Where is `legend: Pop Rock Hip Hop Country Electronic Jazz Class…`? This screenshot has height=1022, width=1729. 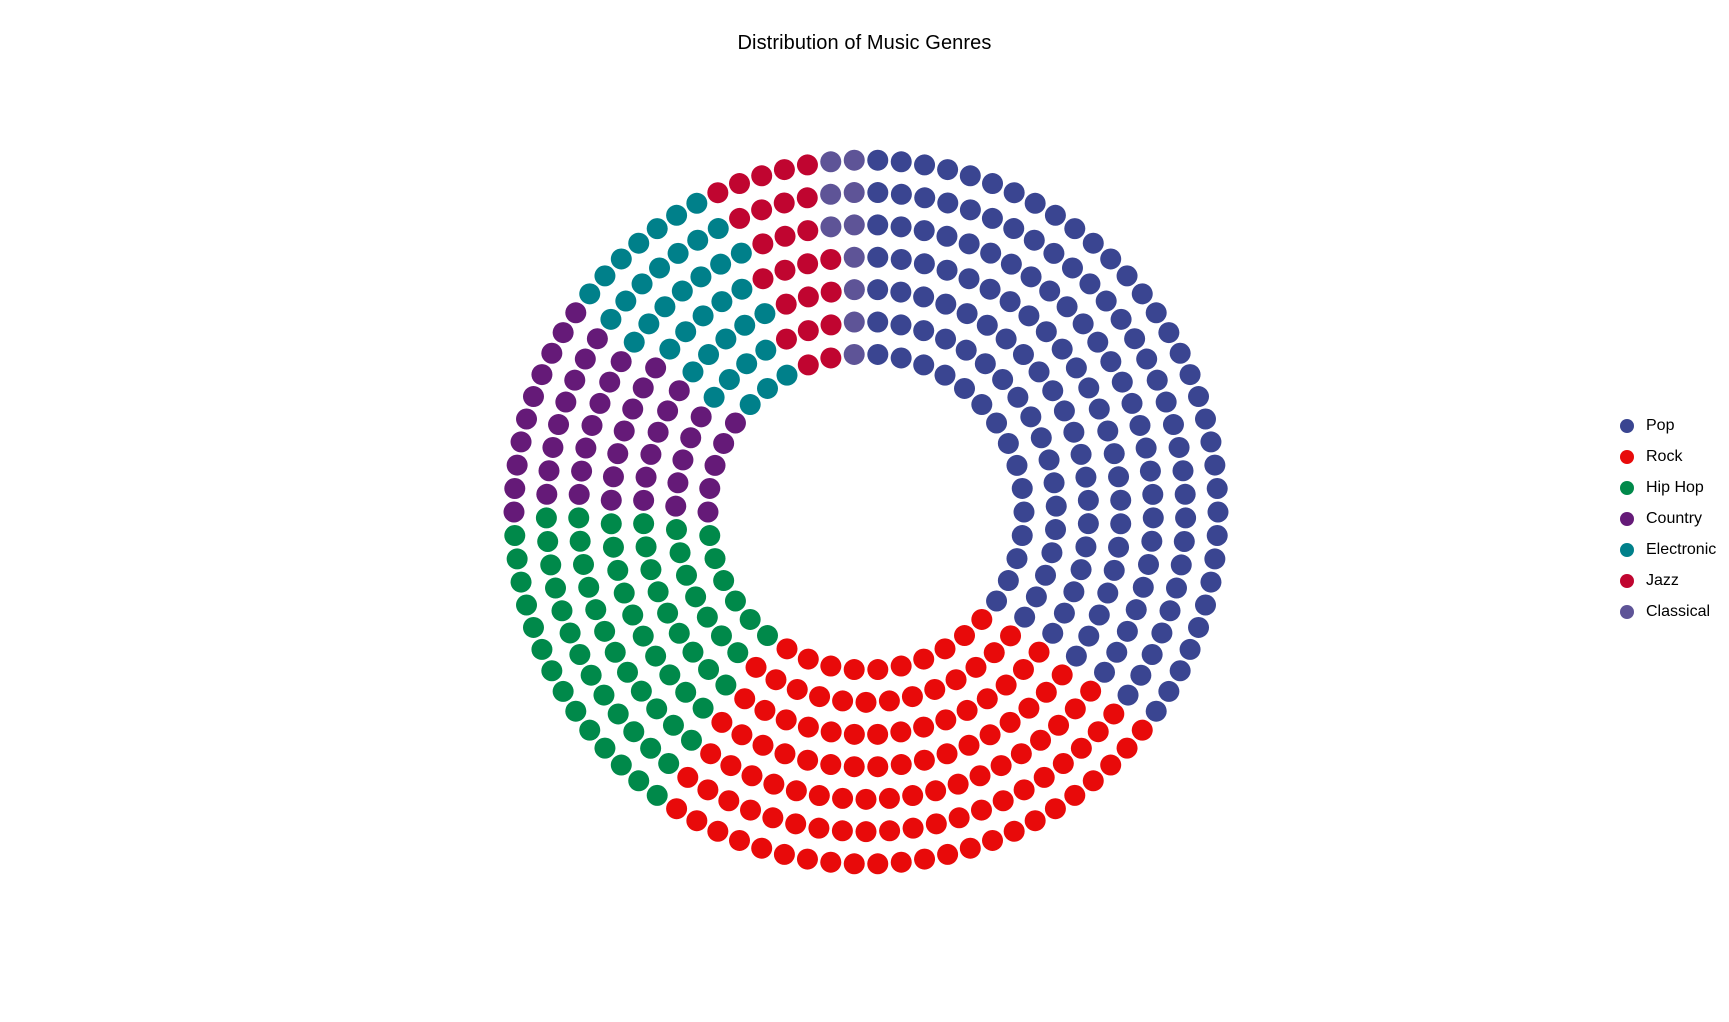
legend: Pop Rock Hip Hop Country Electronic Jazz Class… is located at coordinates (1668, 518).